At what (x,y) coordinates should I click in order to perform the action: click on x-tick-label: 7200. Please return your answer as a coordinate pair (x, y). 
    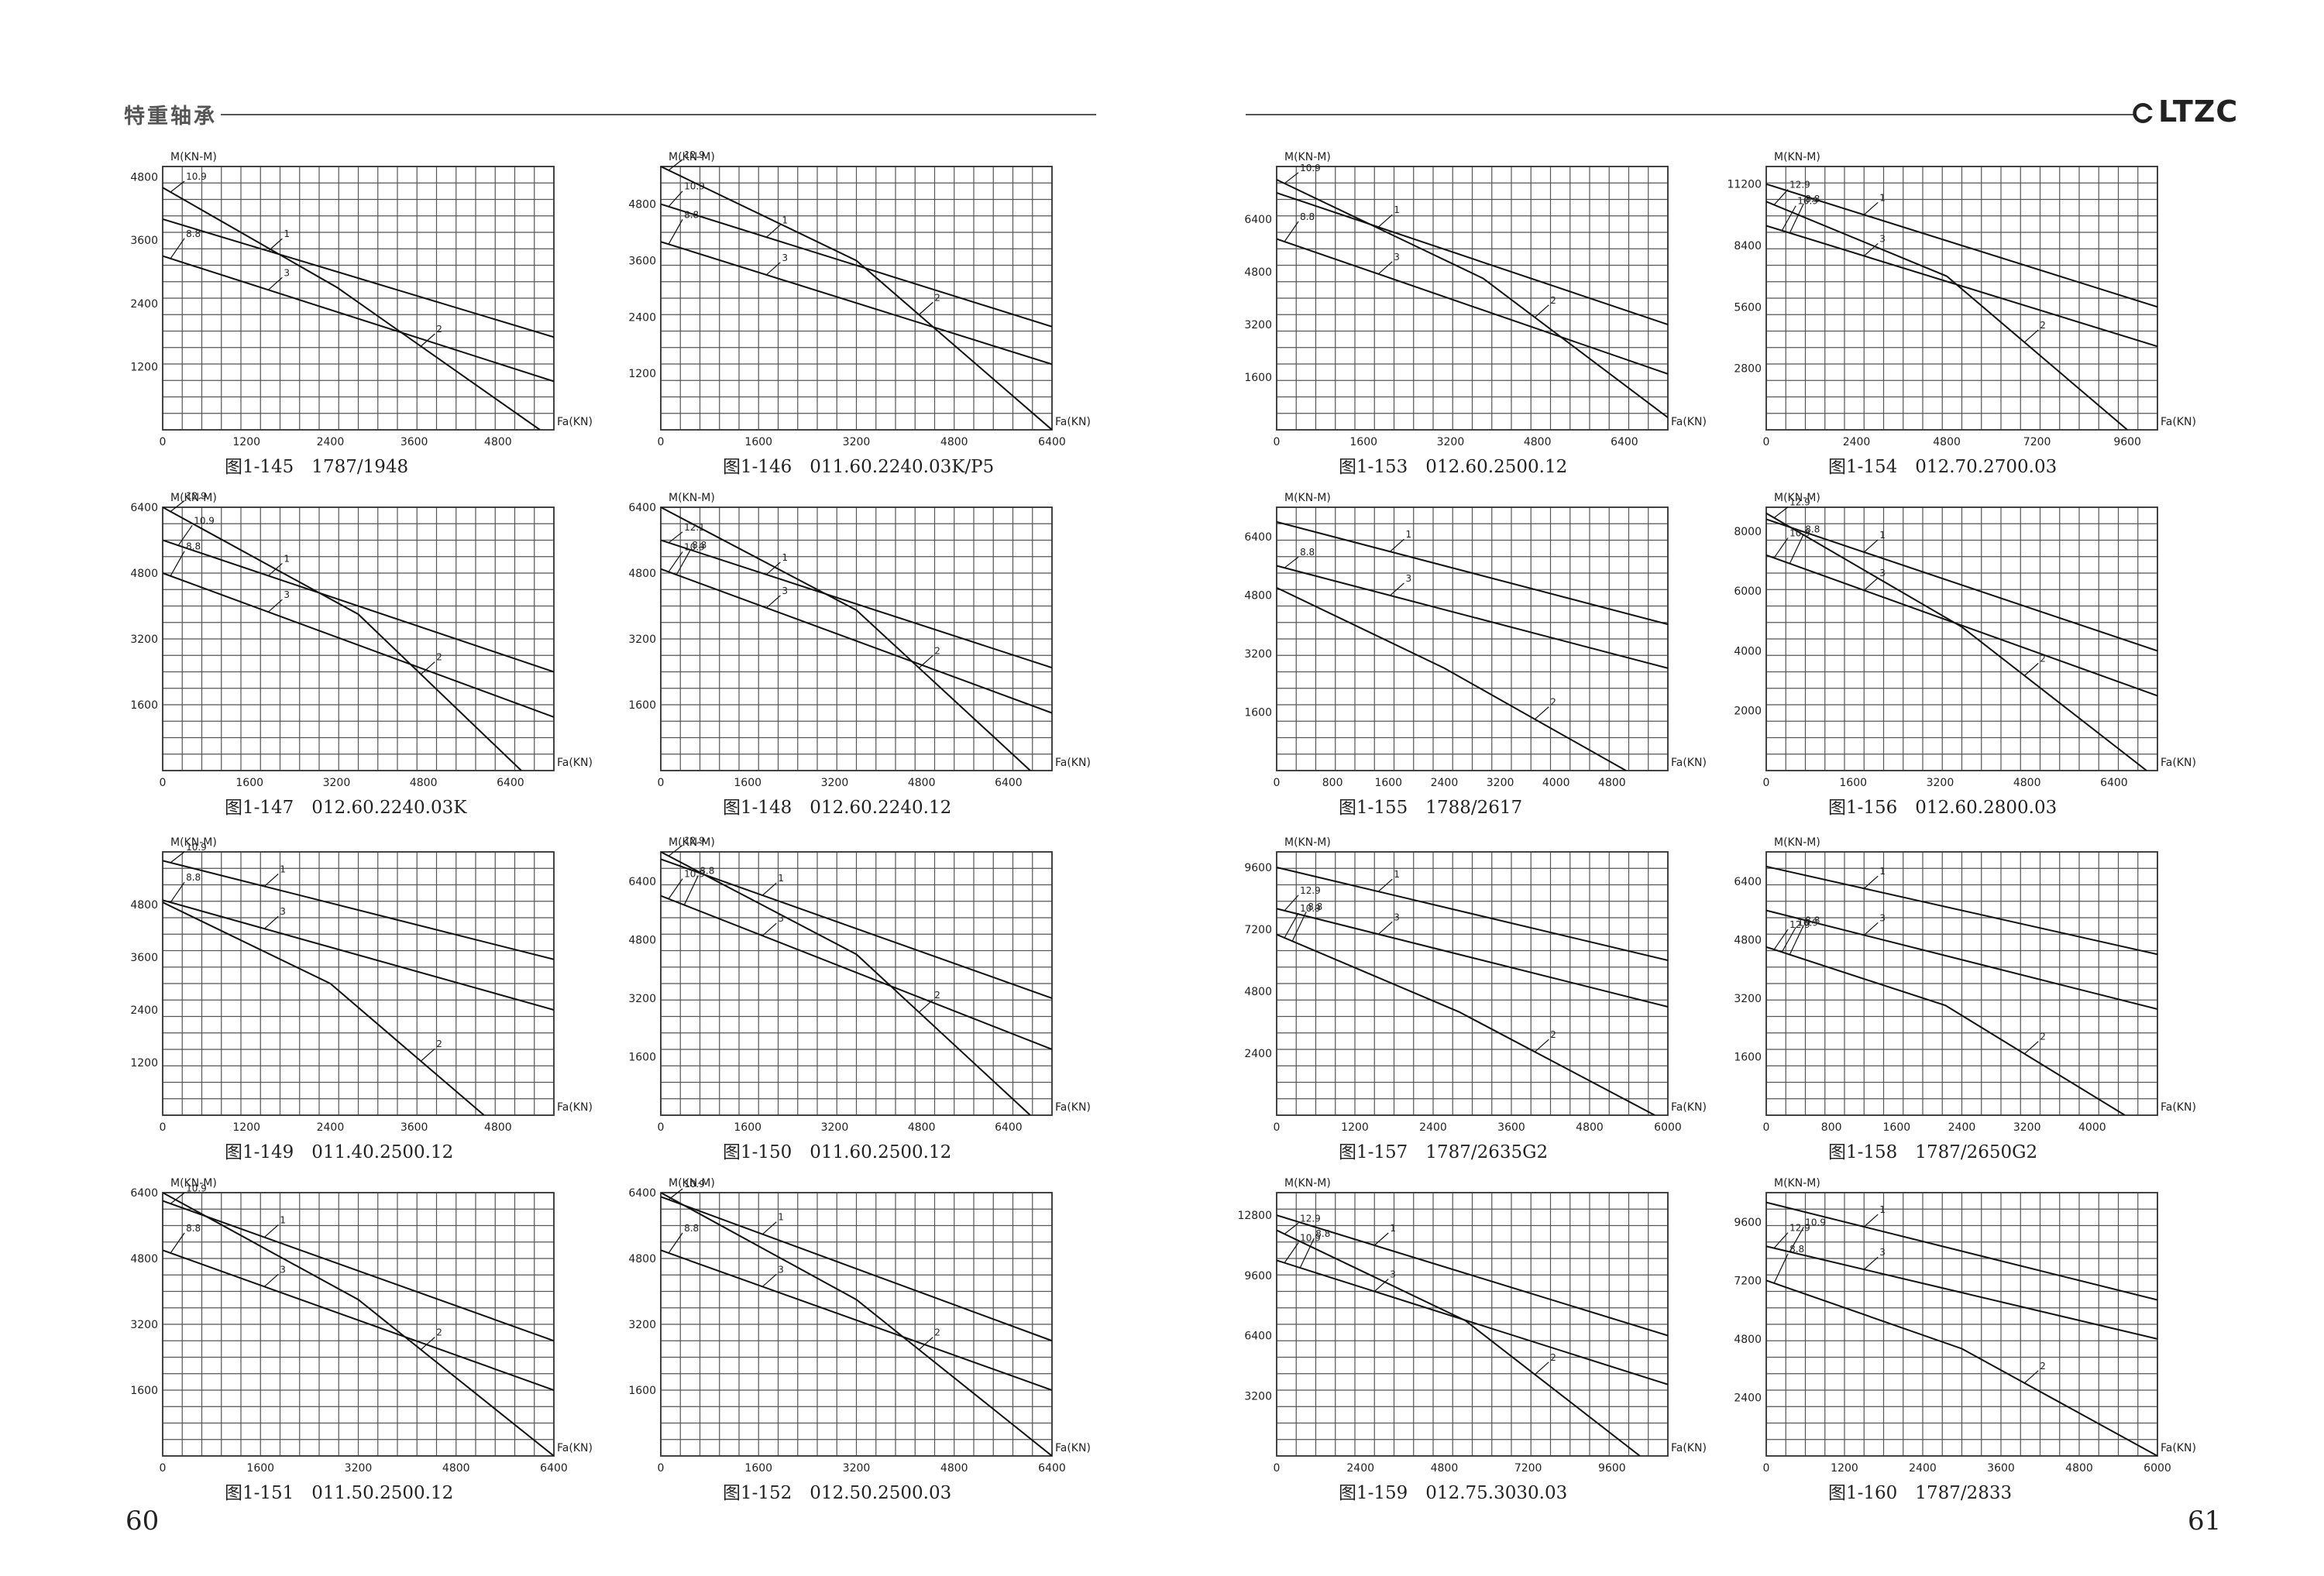
    Looking at the image, I should click on (1528, 1468).